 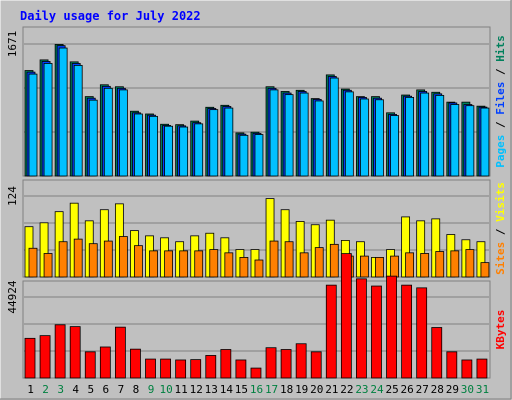 I want to click on legend-entry: /, so click(x=500, y=72).